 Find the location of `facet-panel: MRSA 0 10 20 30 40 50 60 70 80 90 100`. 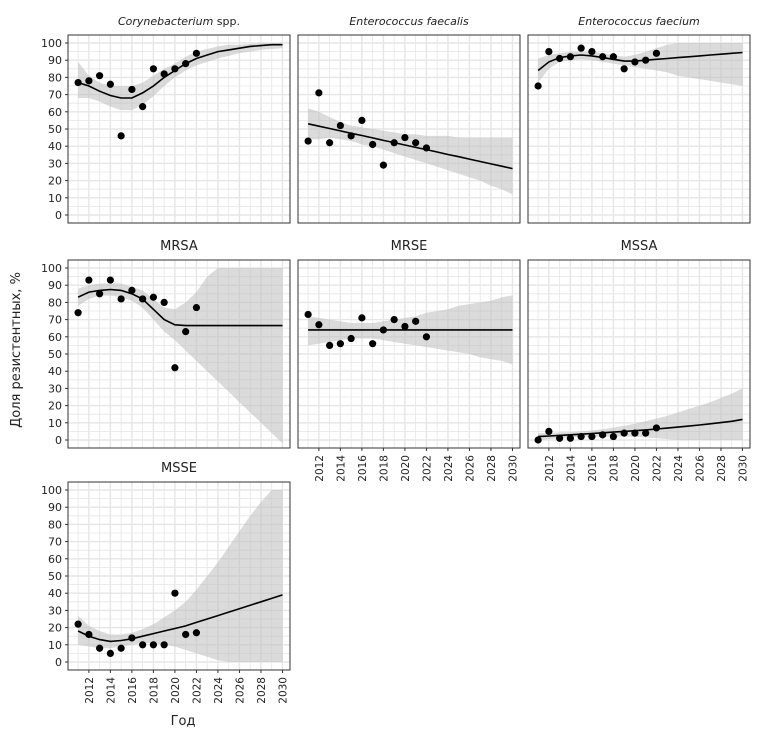

facet-panel: MRSA 0 10 20 30 40 50 60 70 80 90 100 is located at coordinates (166, 344).